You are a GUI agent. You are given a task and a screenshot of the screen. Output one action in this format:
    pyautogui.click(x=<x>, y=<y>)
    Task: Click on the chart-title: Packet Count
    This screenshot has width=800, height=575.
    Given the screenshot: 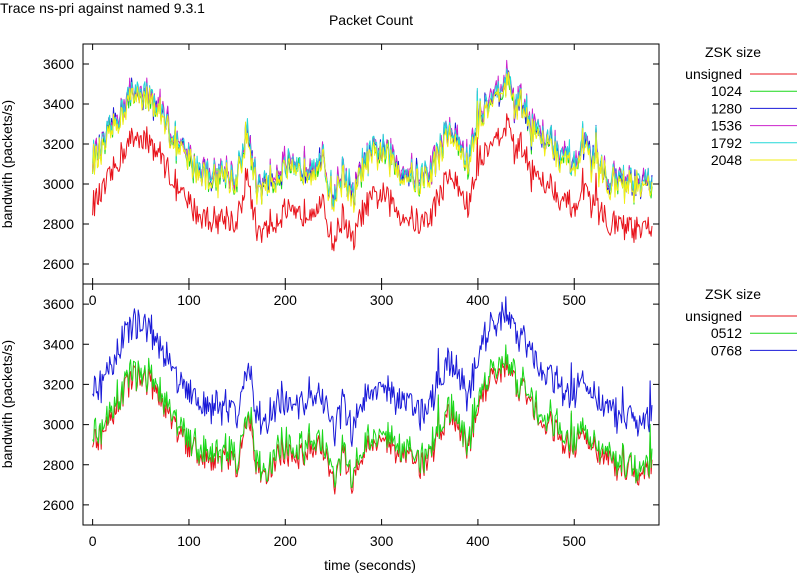 What is the action you would take?
    pyautogui.click(x=371, y=20)
    